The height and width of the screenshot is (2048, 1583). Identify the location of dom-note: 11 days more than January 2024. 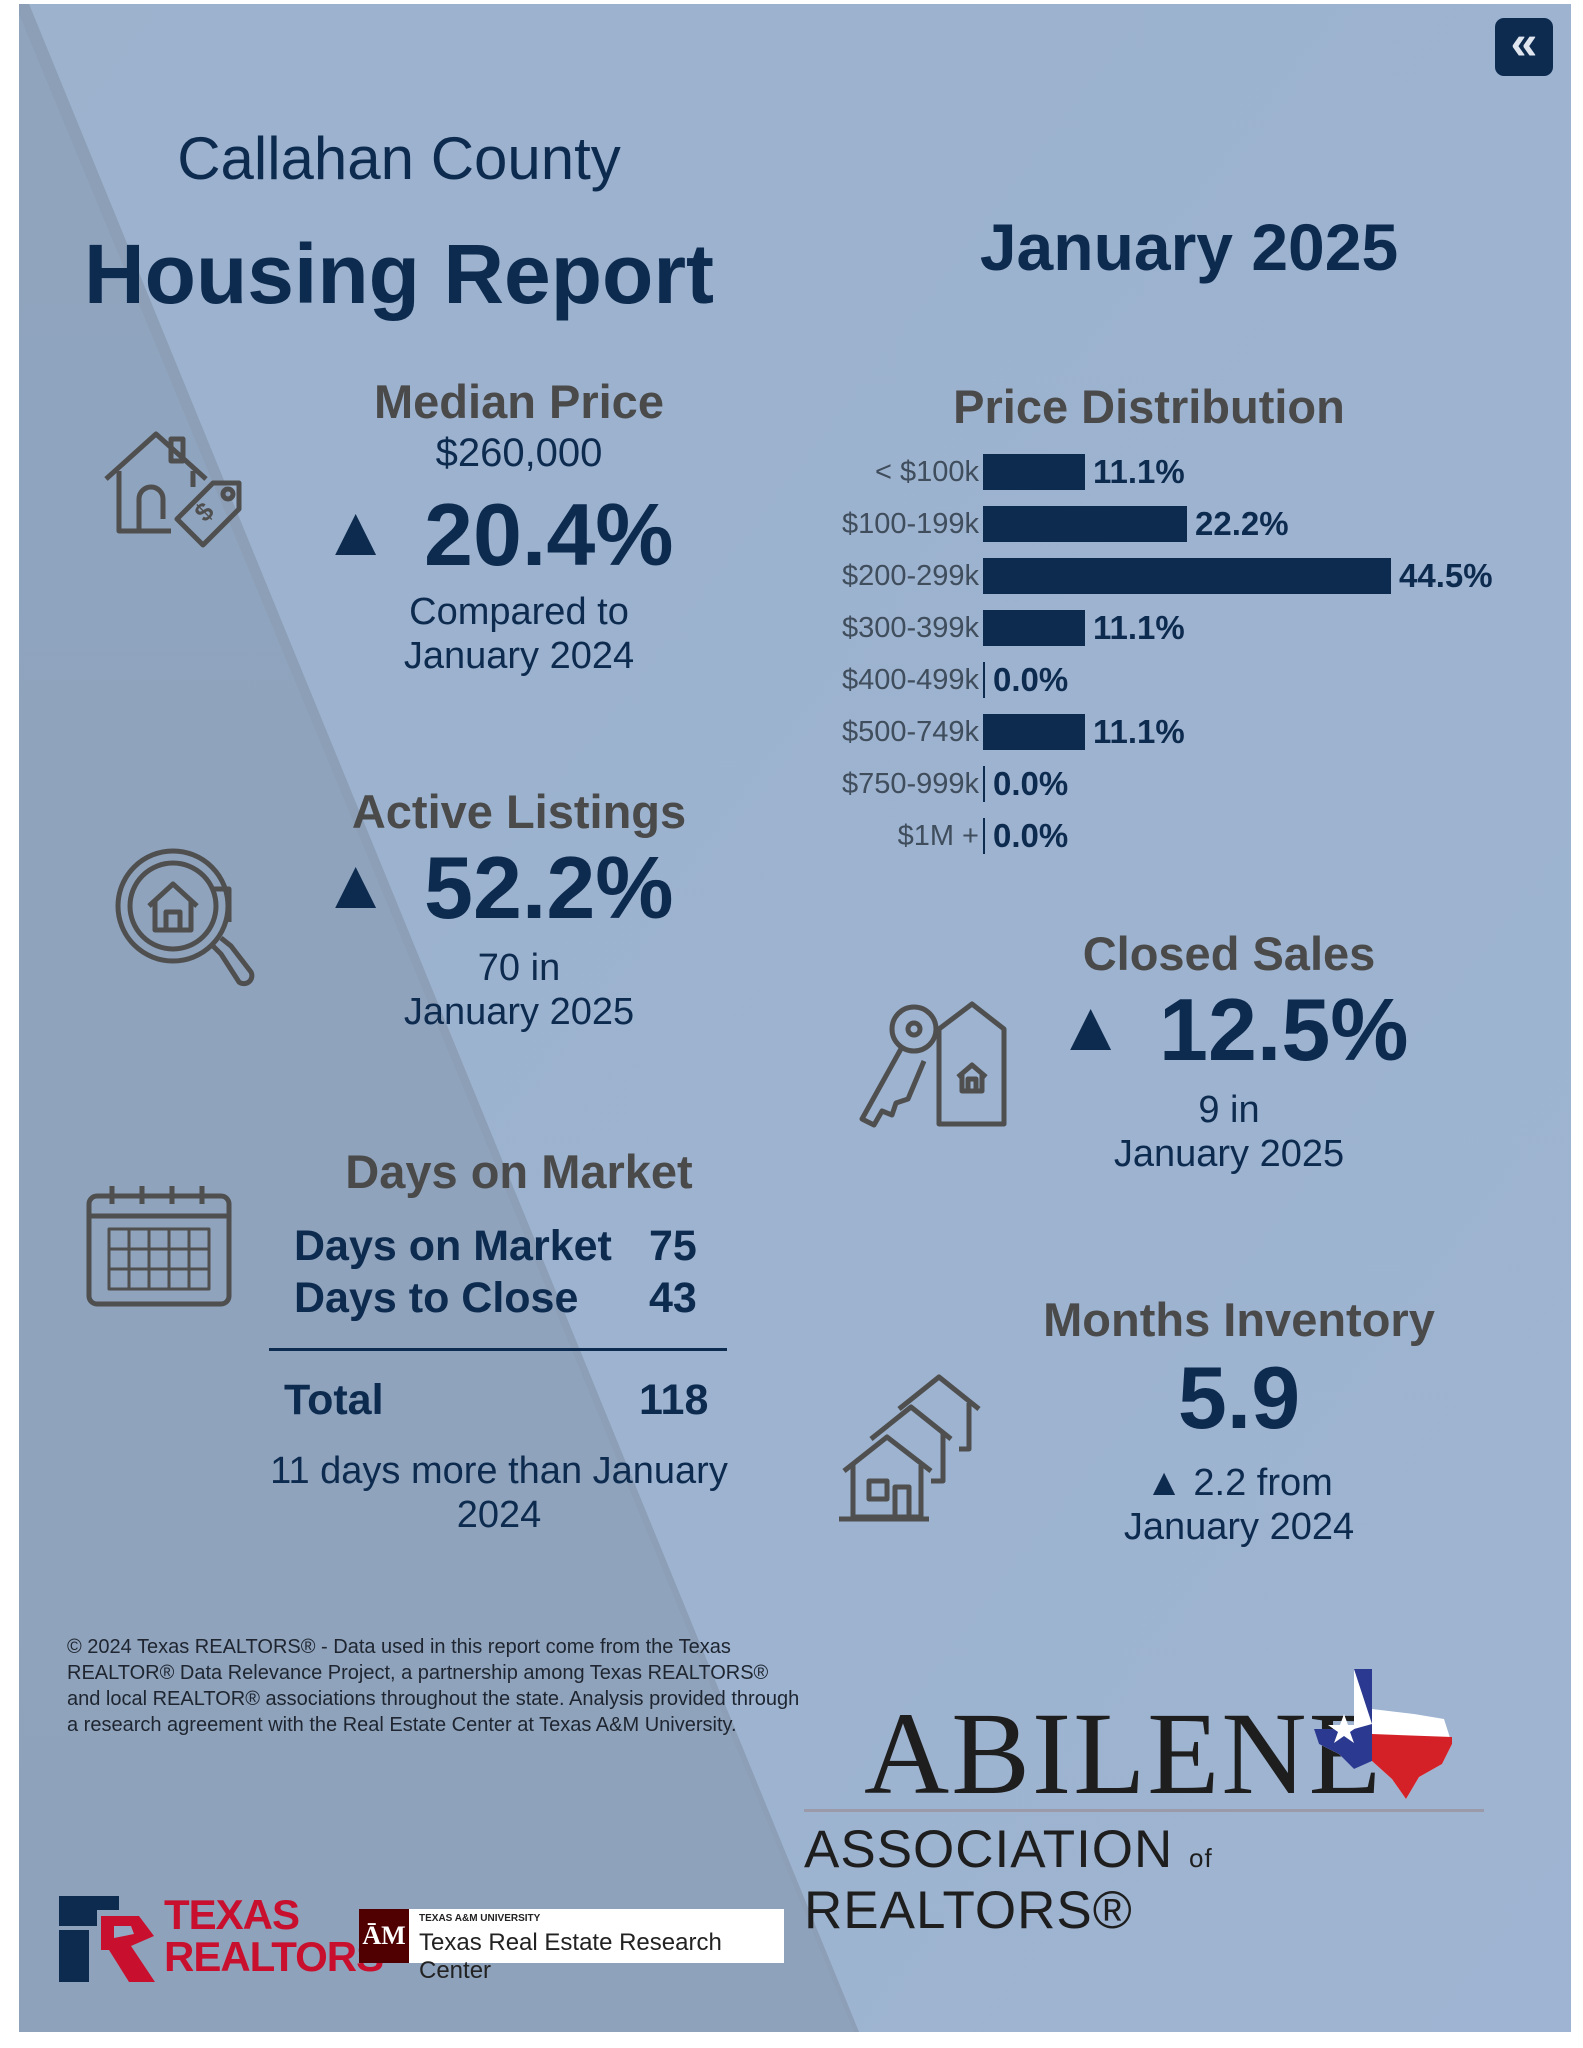
(499, 1493).